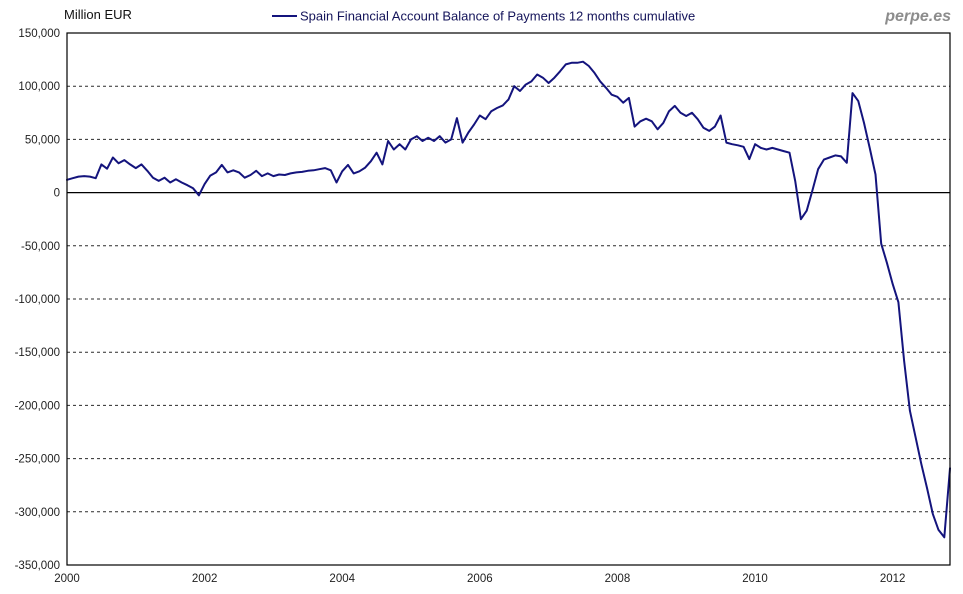  What do you see at coordinates (40, 247) in the screenshot?
I see `y-tick-label: -50,000` at bounding box center [40, 247].